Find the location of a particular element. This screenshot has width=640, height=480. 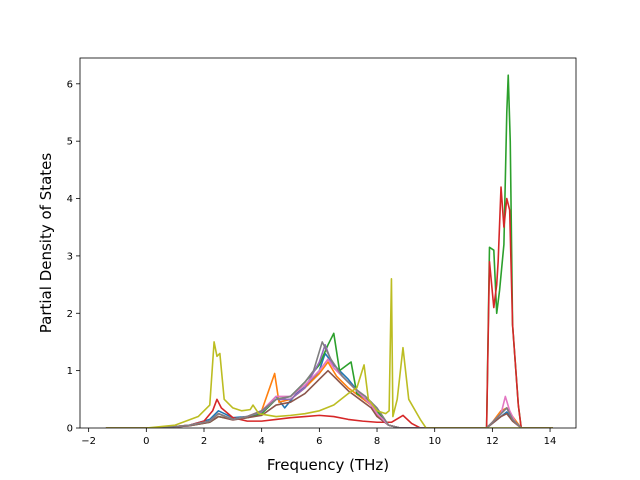

x-tick-label: 4 is located at coordinates (261, 441).